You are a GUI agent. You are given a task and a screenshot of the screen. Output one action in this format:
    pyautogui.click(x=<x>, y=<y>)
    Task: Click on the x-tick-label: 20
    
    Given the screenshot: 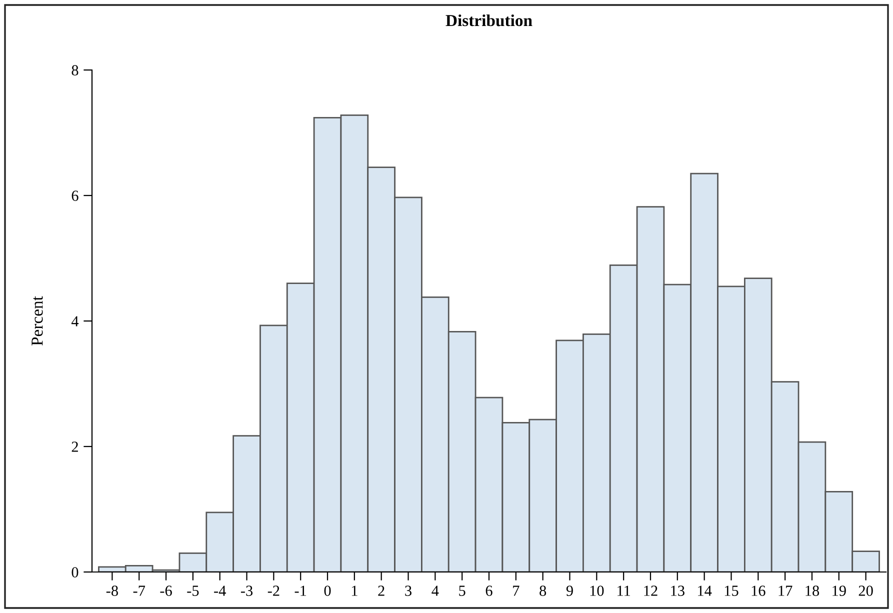 What is the action you would take?
    pyautogui.click(x=865, y=591)
    